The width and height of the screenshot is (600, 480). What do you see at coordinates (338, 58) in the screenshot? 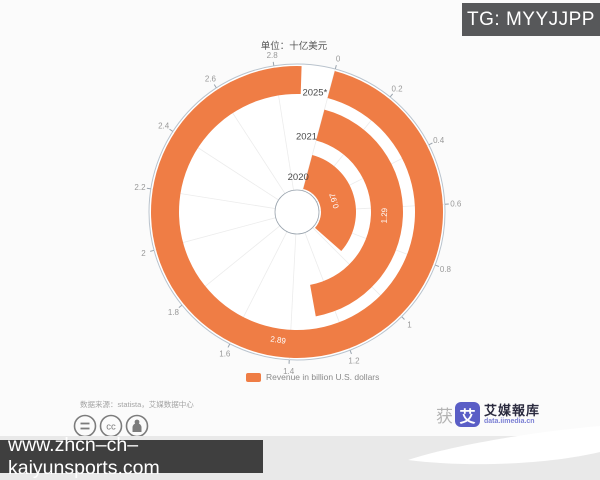
I see `angle-tick-label: 0` at bounding box center [338, 58].